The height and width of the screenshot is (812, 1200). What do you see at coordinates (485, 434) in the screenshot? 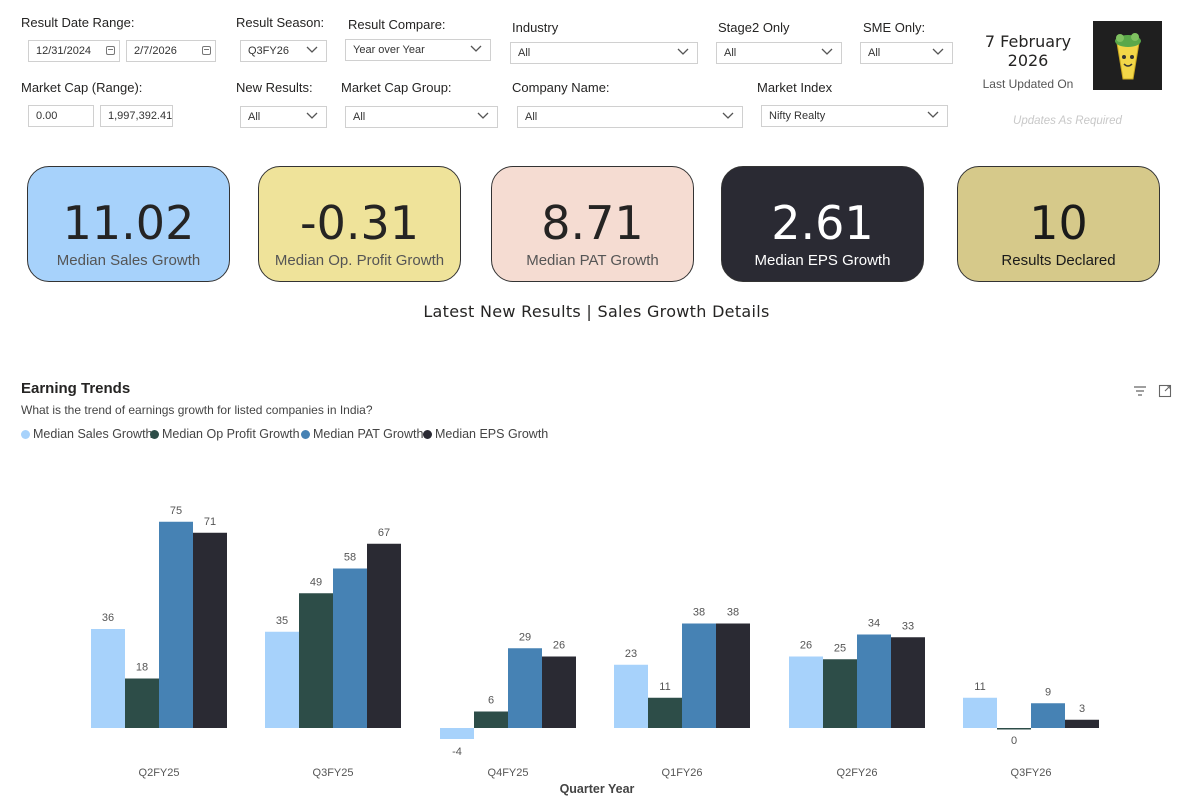
I see `legend-item: Median EPS Growth` at bounding box center [485, 434].